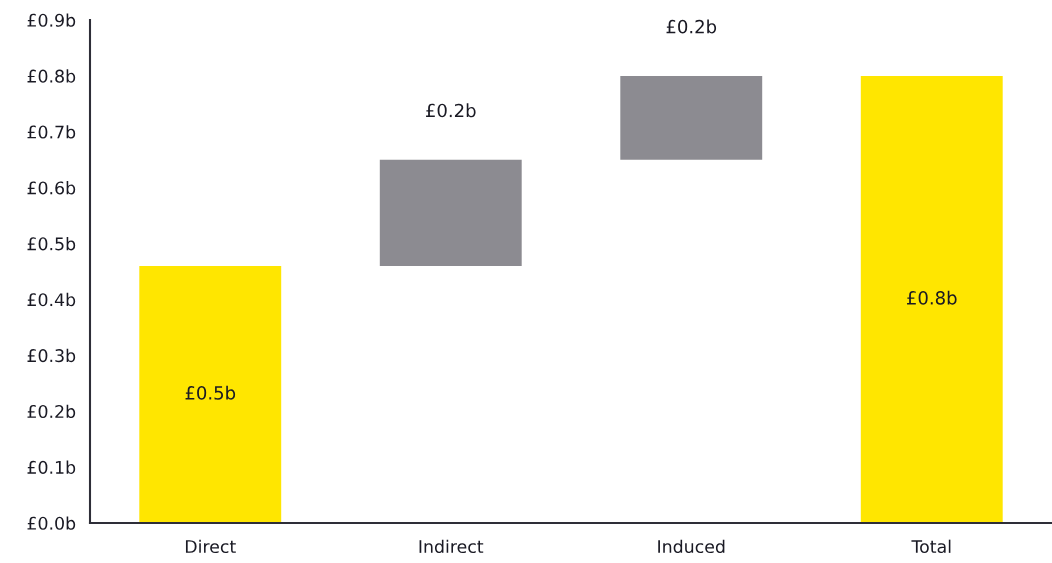  I want to click on y-tick-label: £0.6b, so click(51, 188).